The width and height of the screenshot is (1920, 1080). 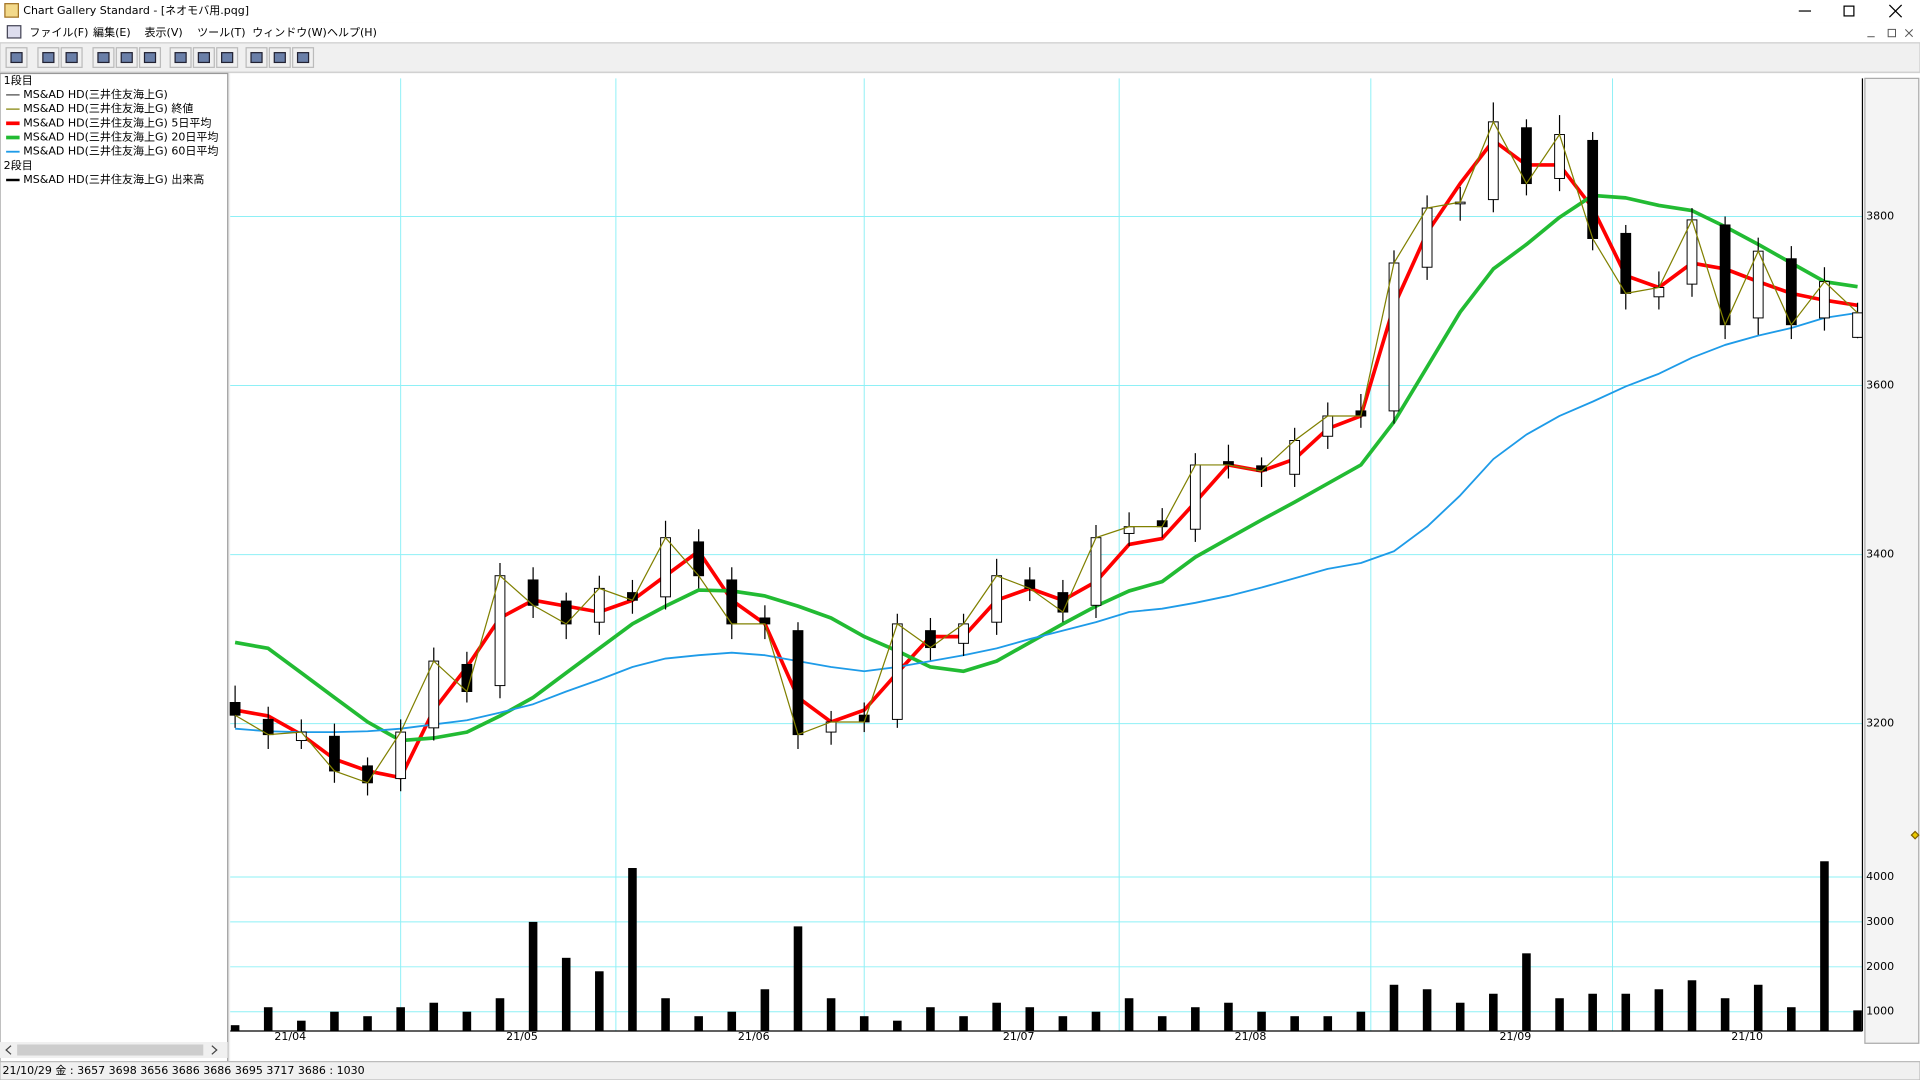 I want to click on volume-tick-label: 1000, so click(x=1880, y=1011).